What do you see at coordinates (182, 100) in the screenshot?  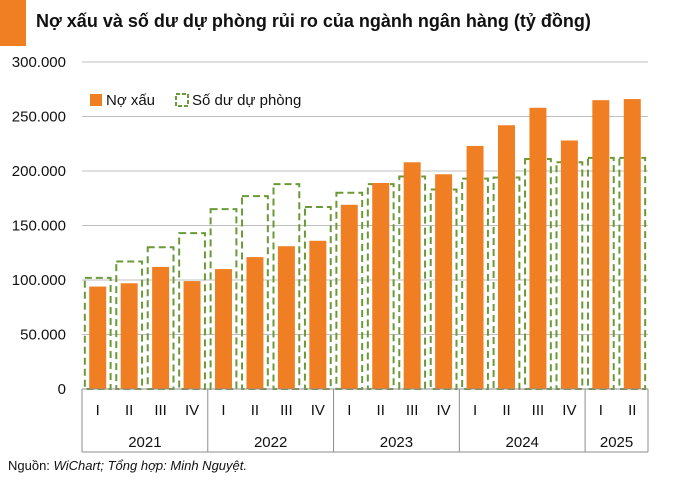 I see `legend-swatch-provision` at bounding box center [182, 100].